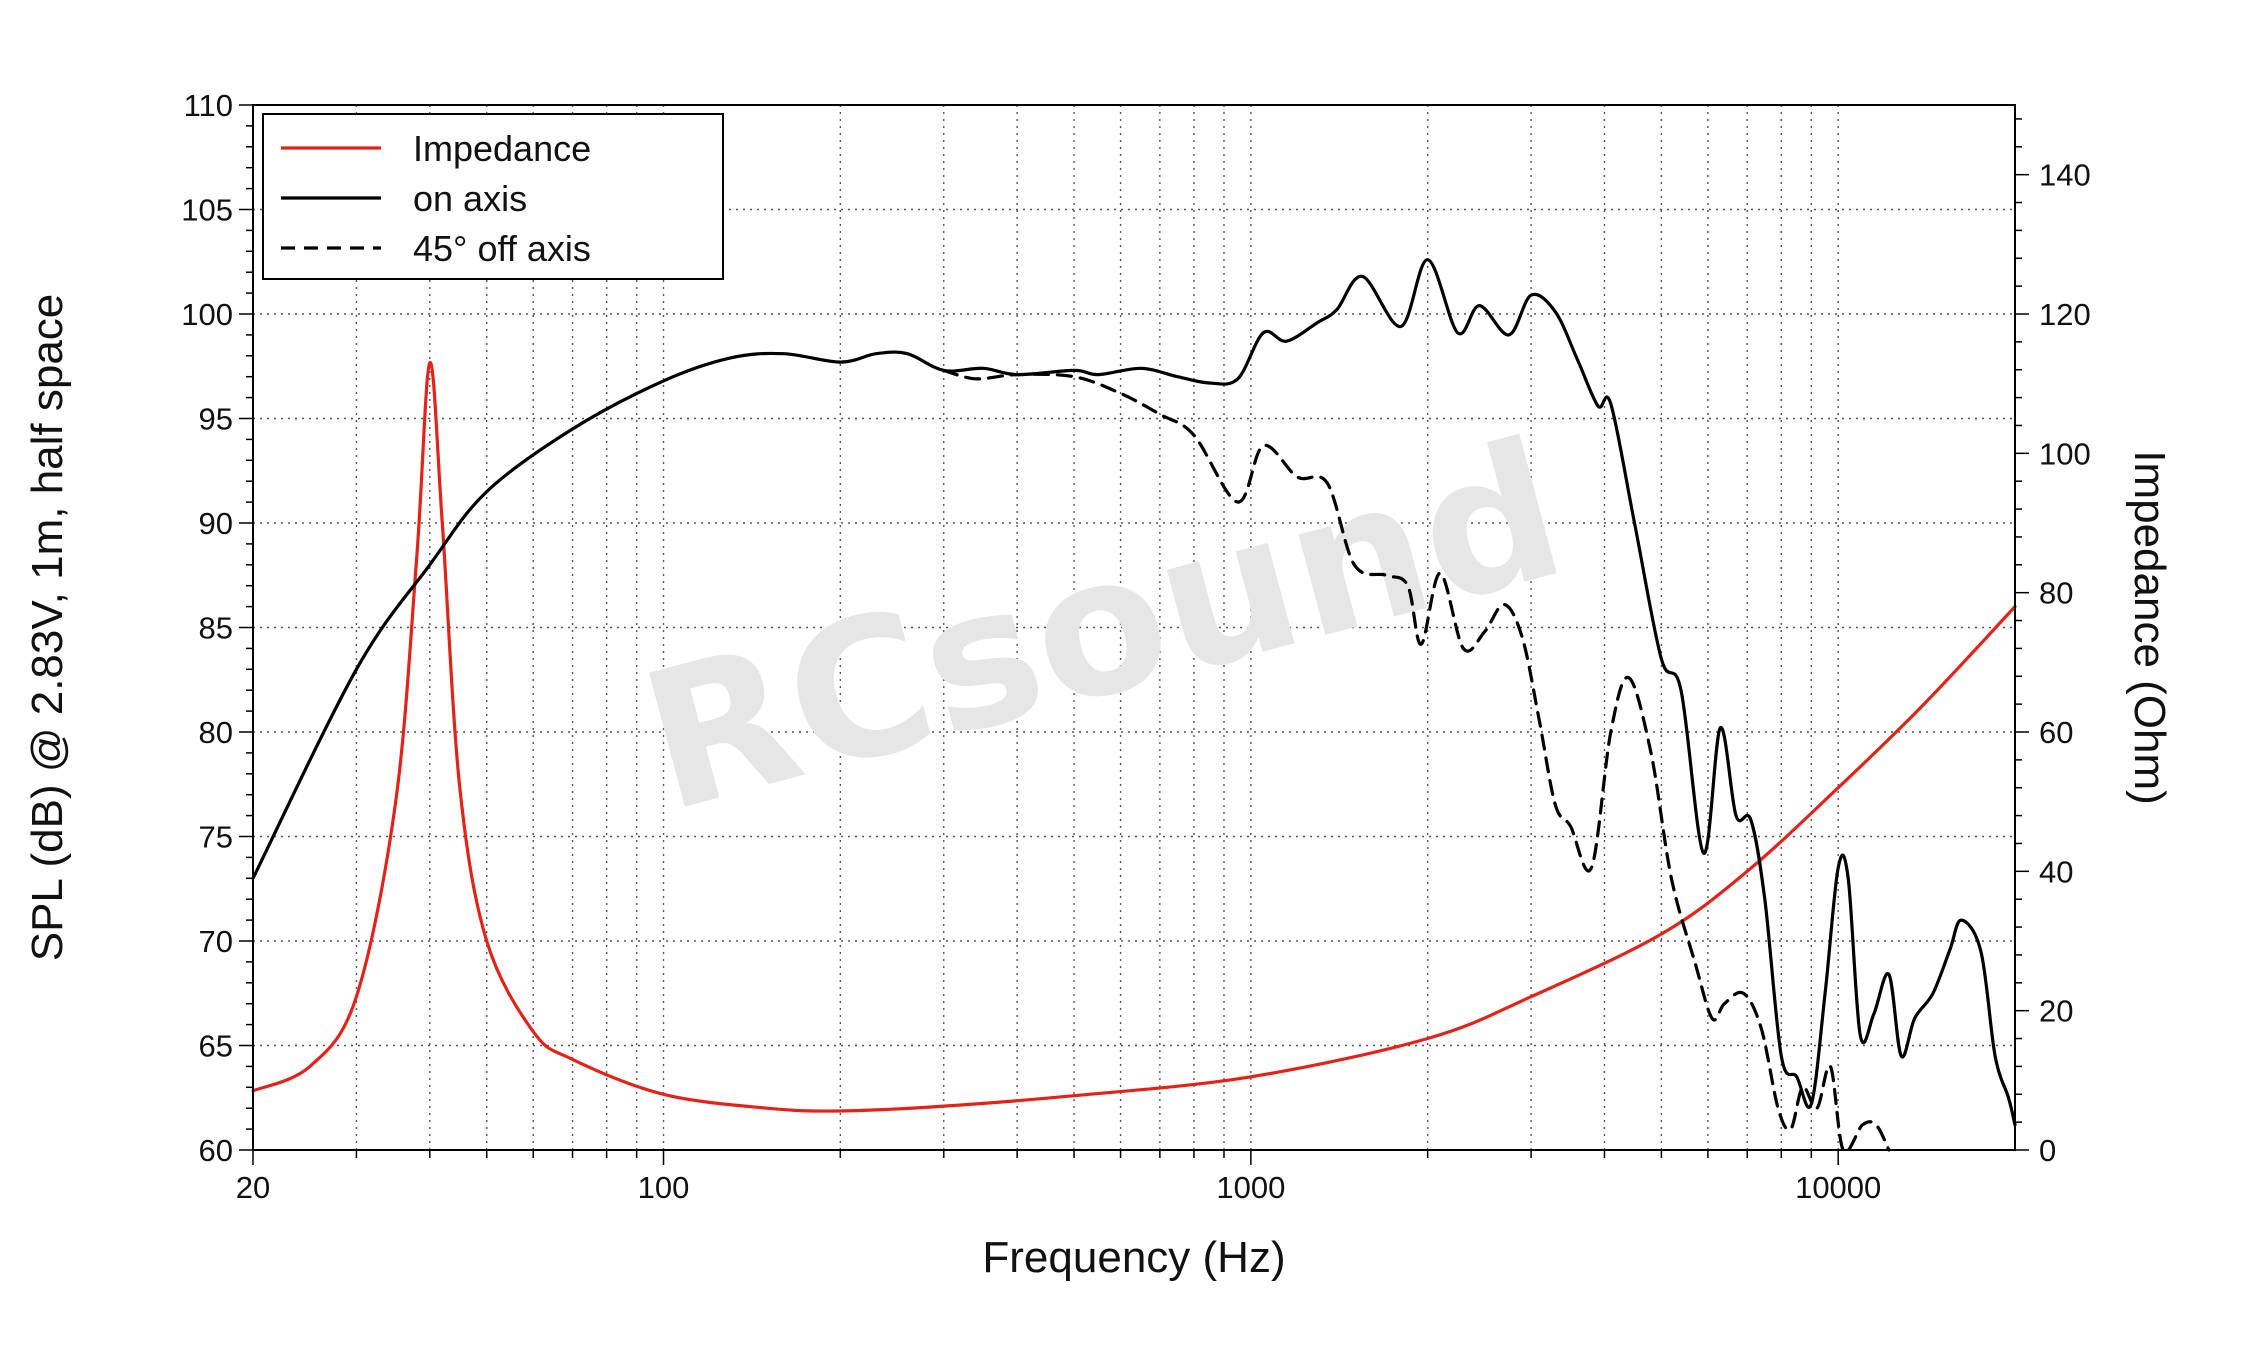  I want to click on y2-tick-label: 80, so click(2056, 593).